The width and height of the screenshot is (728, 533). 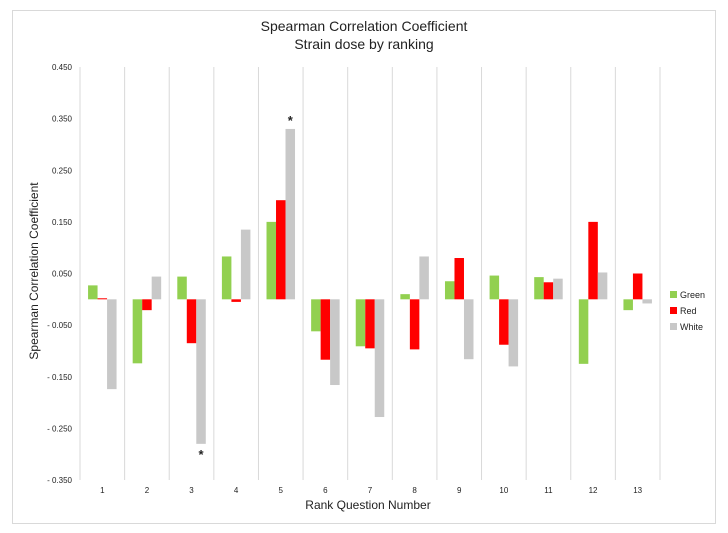 What do you see at coordinates (191, 490) in the screenshot?
I see `x-tick-label: 3` at bounding box center [191, 490].